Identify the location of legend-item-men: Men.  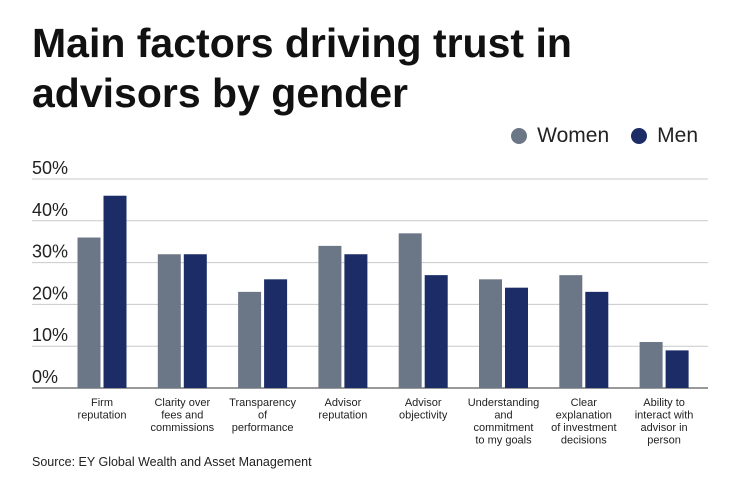
(664, 136).